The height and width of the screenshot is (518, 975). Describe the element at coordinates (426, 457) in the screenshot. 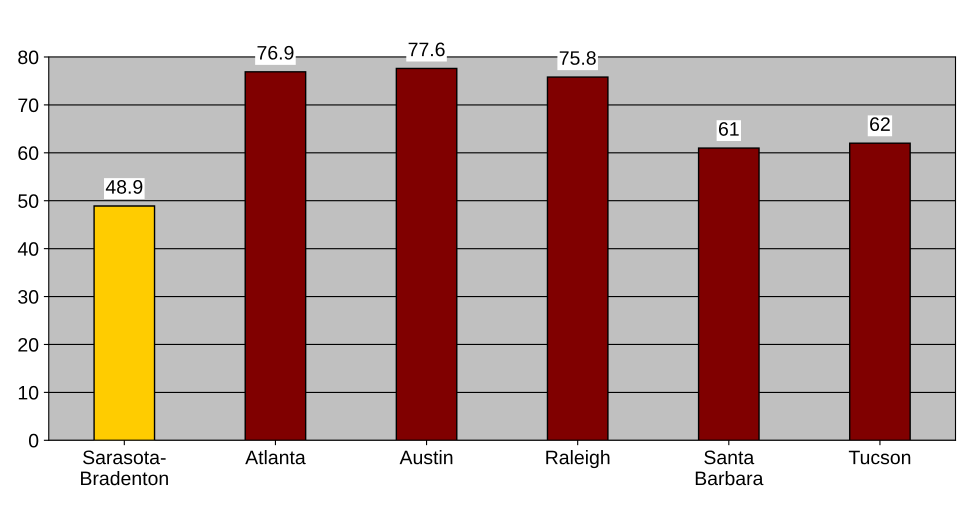

I see `x-tick-label: Austin` at that location.